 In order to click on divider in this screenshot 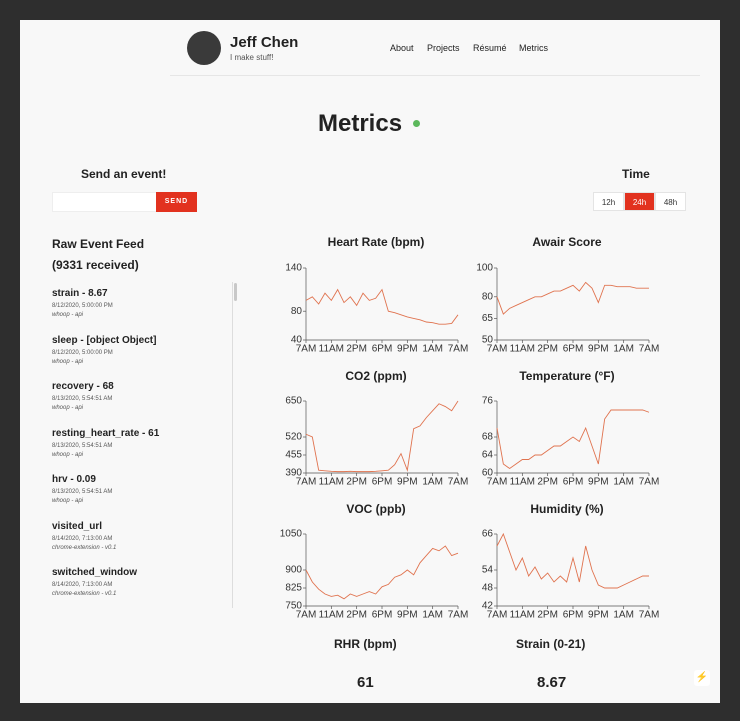, I will do `click(435, 75)`.